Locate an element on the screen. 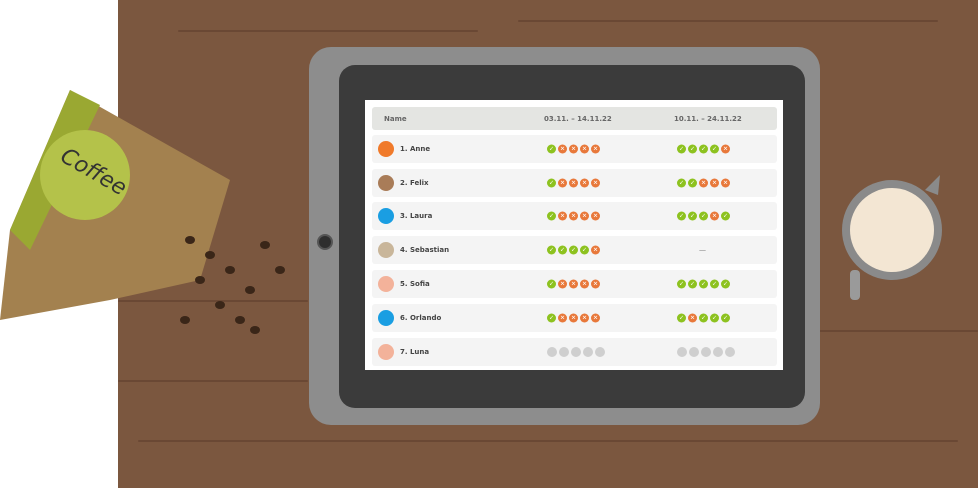 Image resolution: width=978 pixels, height=488 pixels. table-row: 6. Orlando ✓ ✕ ✕ ✕ ✕ ✓ ✕ ✓ ✓ ✓ is located at coordinates (574, 318).